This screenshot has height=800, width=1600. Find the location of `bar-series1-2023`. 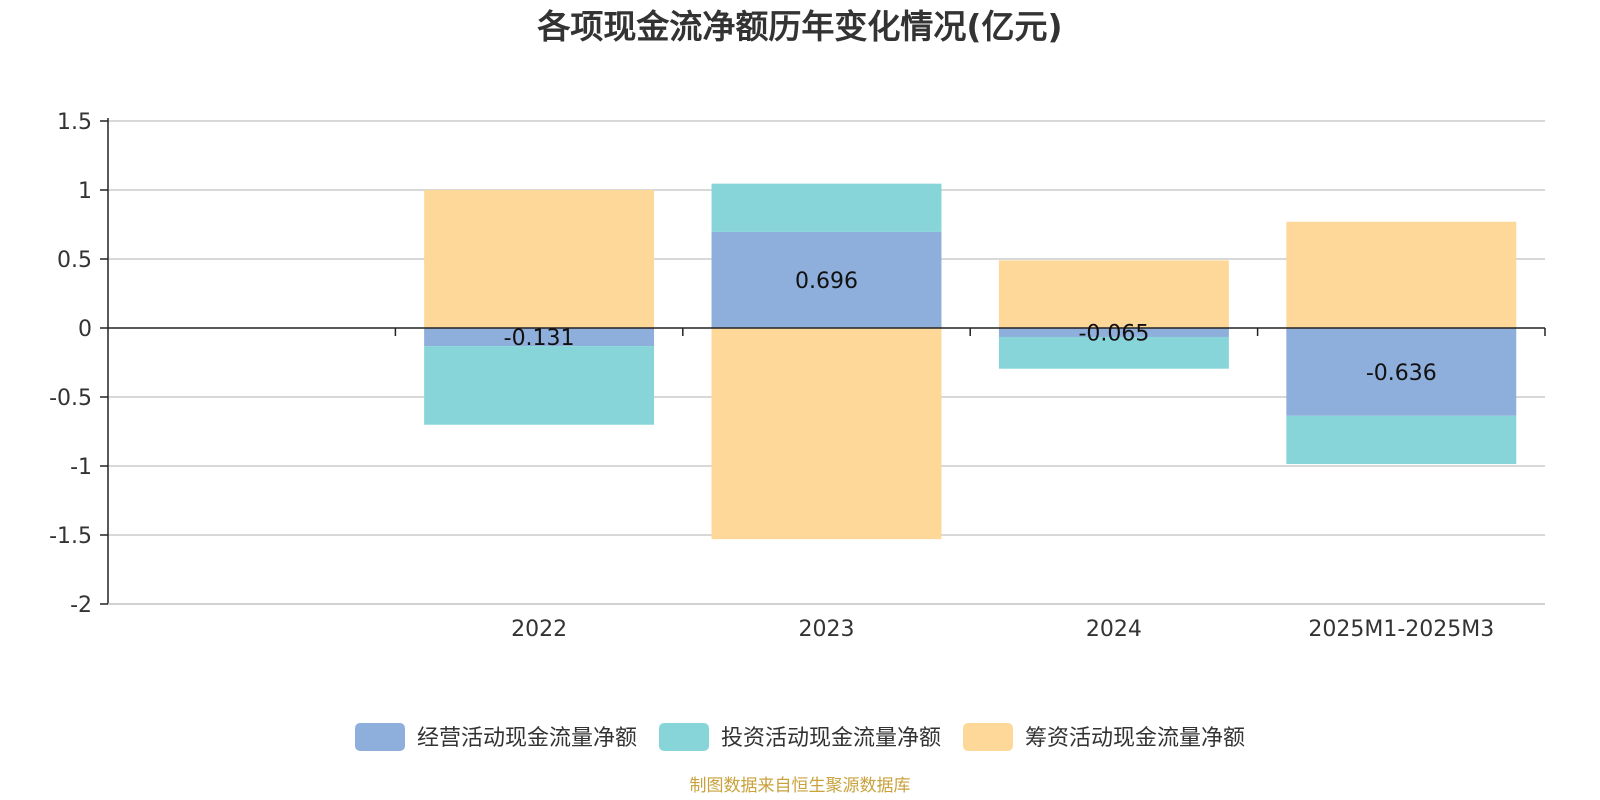

bar-series1-2023 is located at coordinates (826, 207).